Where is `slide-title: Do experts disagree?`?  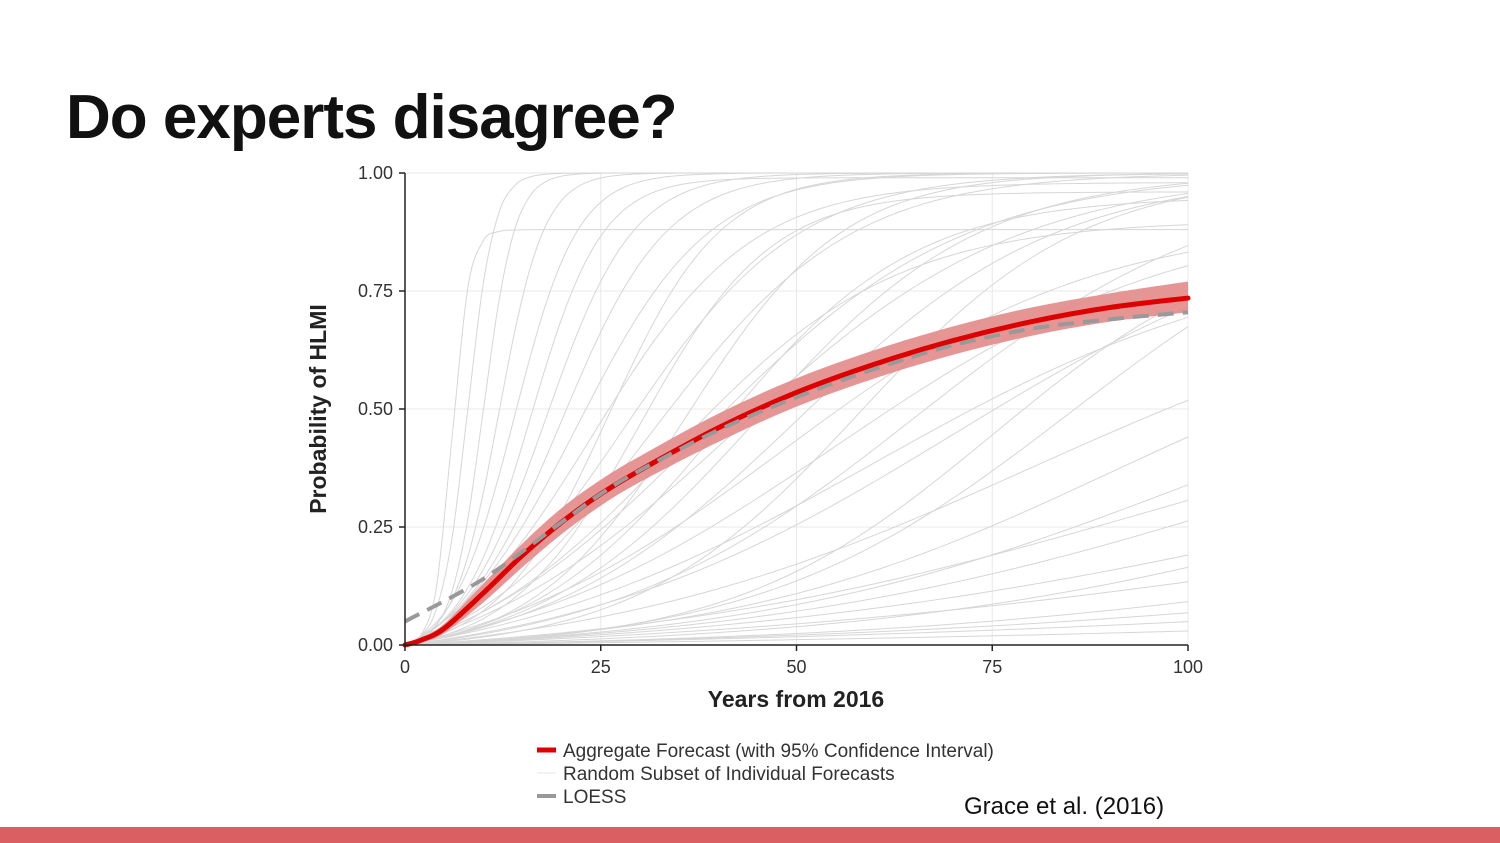
slide-title: Do experts disagree? is located at coordinates (372, 117).